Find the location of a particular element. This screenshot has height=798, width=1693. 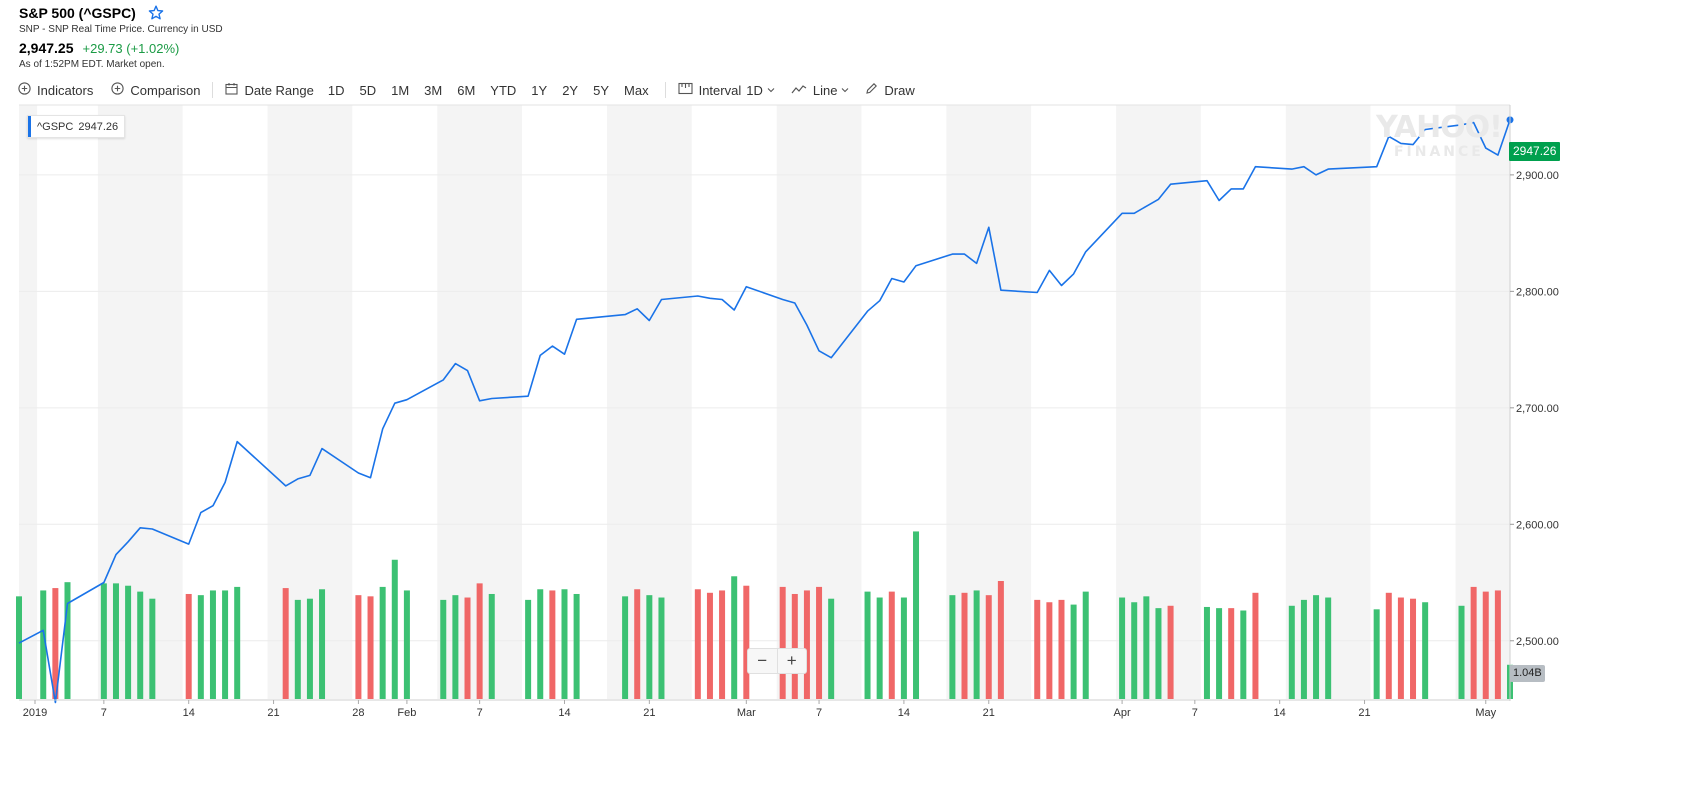

y-axis-ticks: 2,500.00 2,600.00 2,700.00 2,800.00 2,900.00 is located at coordinates (1534, 409).